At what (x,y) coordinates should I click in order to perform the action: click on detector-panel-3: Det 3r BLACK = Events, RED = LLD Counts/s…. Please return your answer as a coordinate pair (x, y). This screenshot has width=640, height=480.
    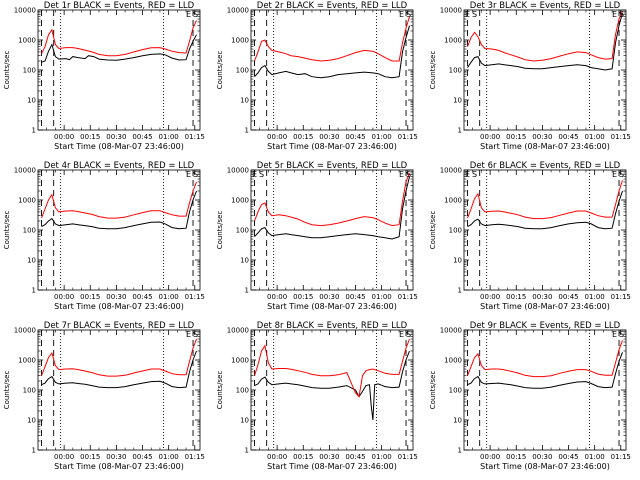
    Looking at the image, I should click on (530, 76).